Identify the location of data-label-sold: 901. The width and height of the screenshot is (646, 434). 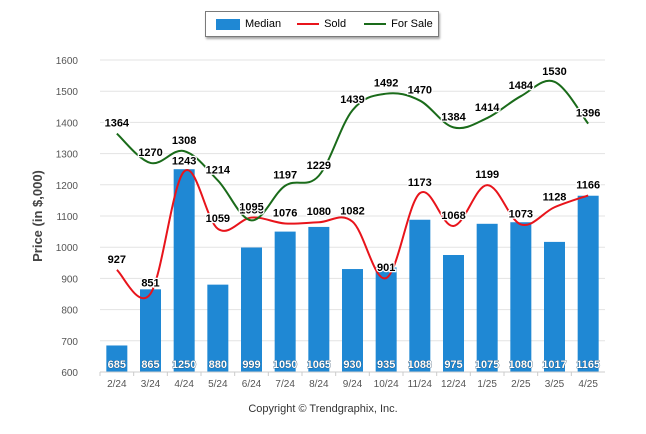
(386, 268).